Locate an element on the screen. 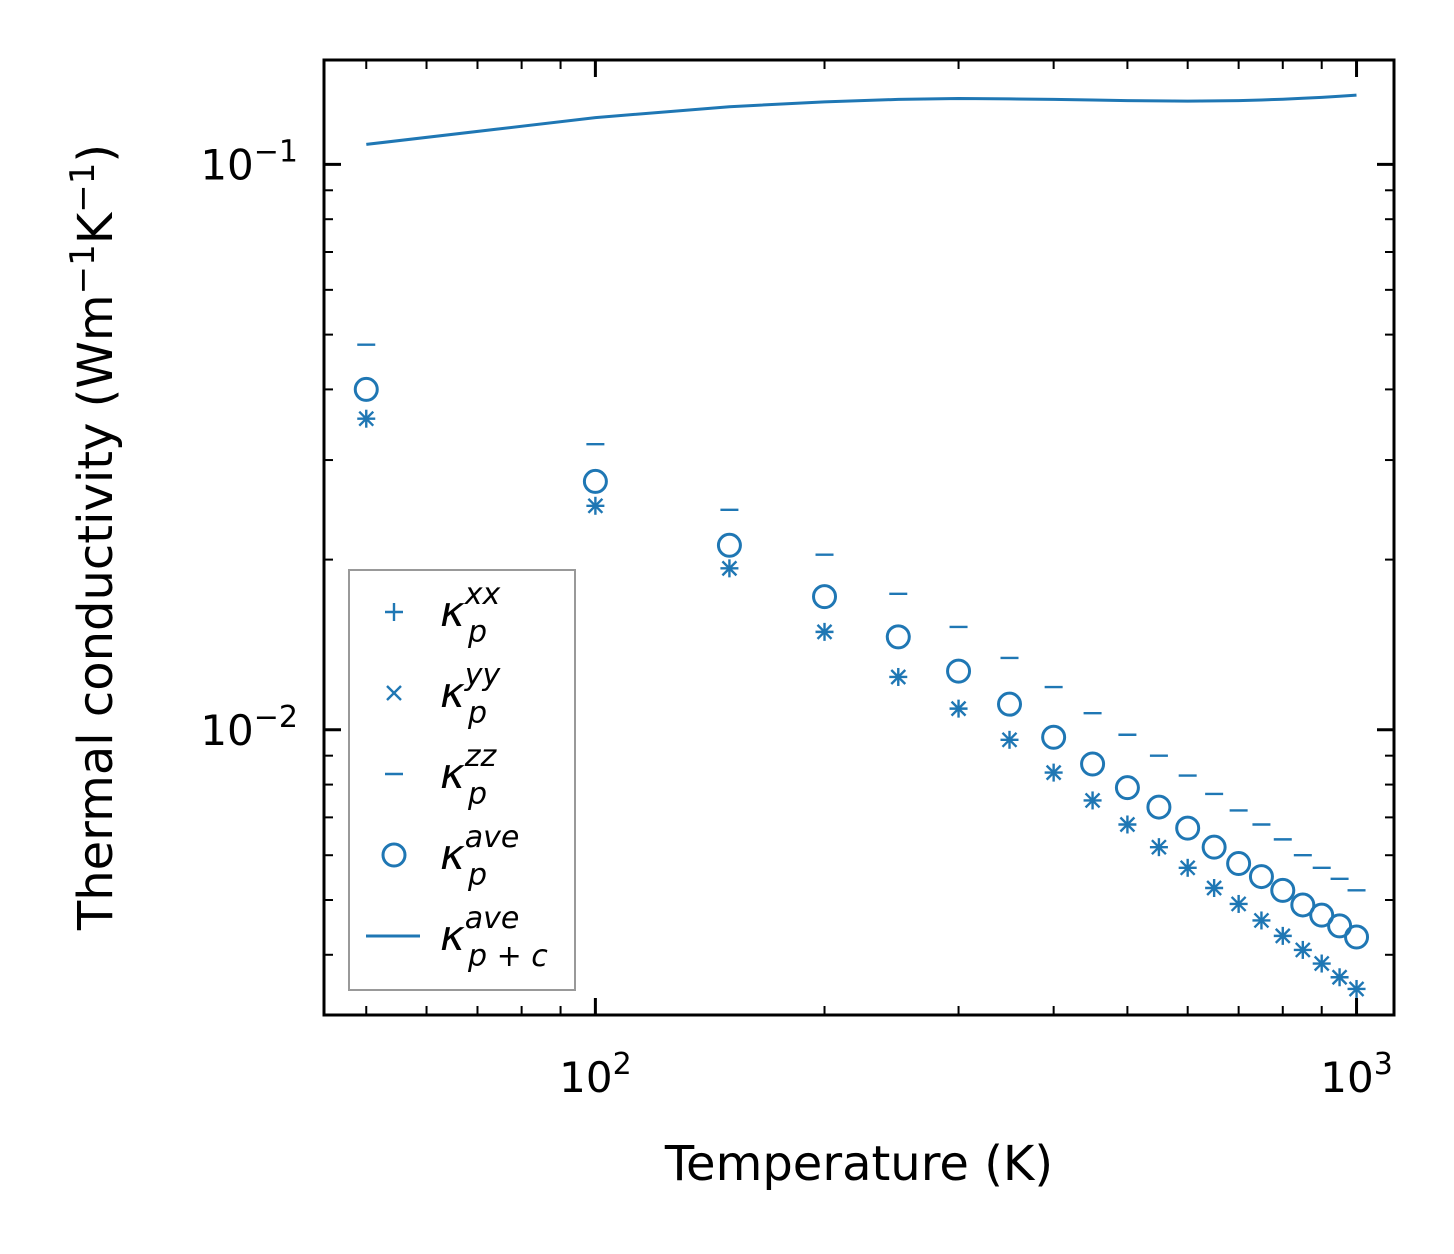 The width and height of the screenshot is (1454, 1254). legend-label: κxx p is located at coordinates (470, 613).